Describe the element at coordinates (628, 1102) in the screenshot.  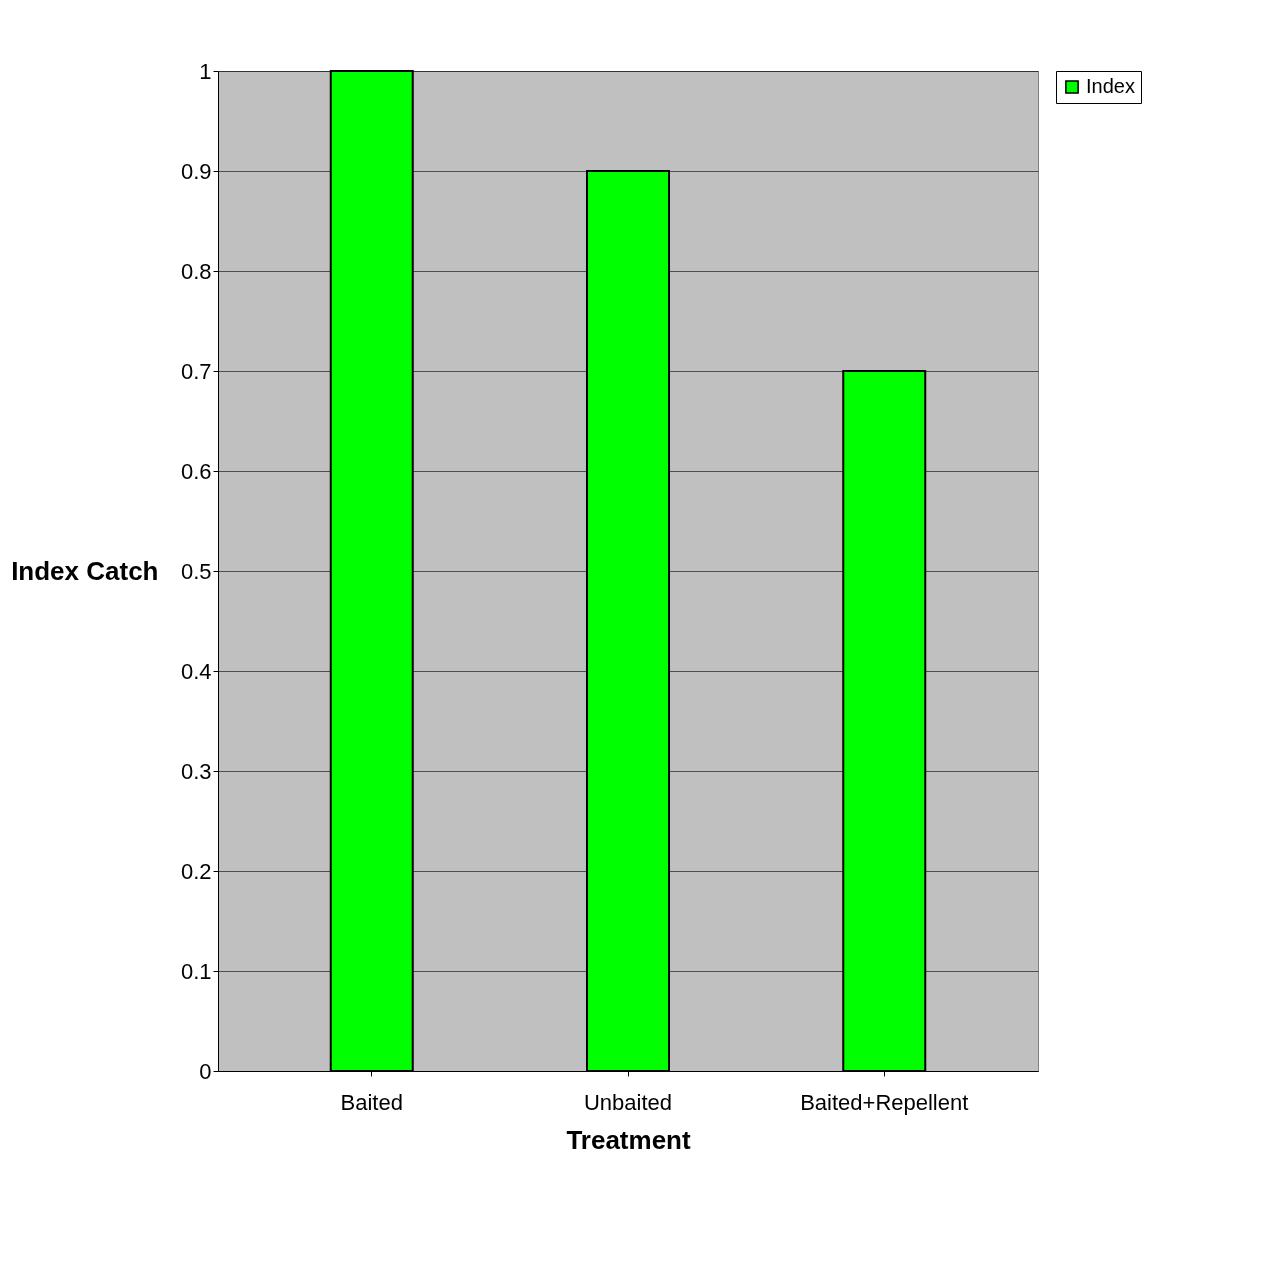
I see `x-tick-label: Unbaited` at that location.